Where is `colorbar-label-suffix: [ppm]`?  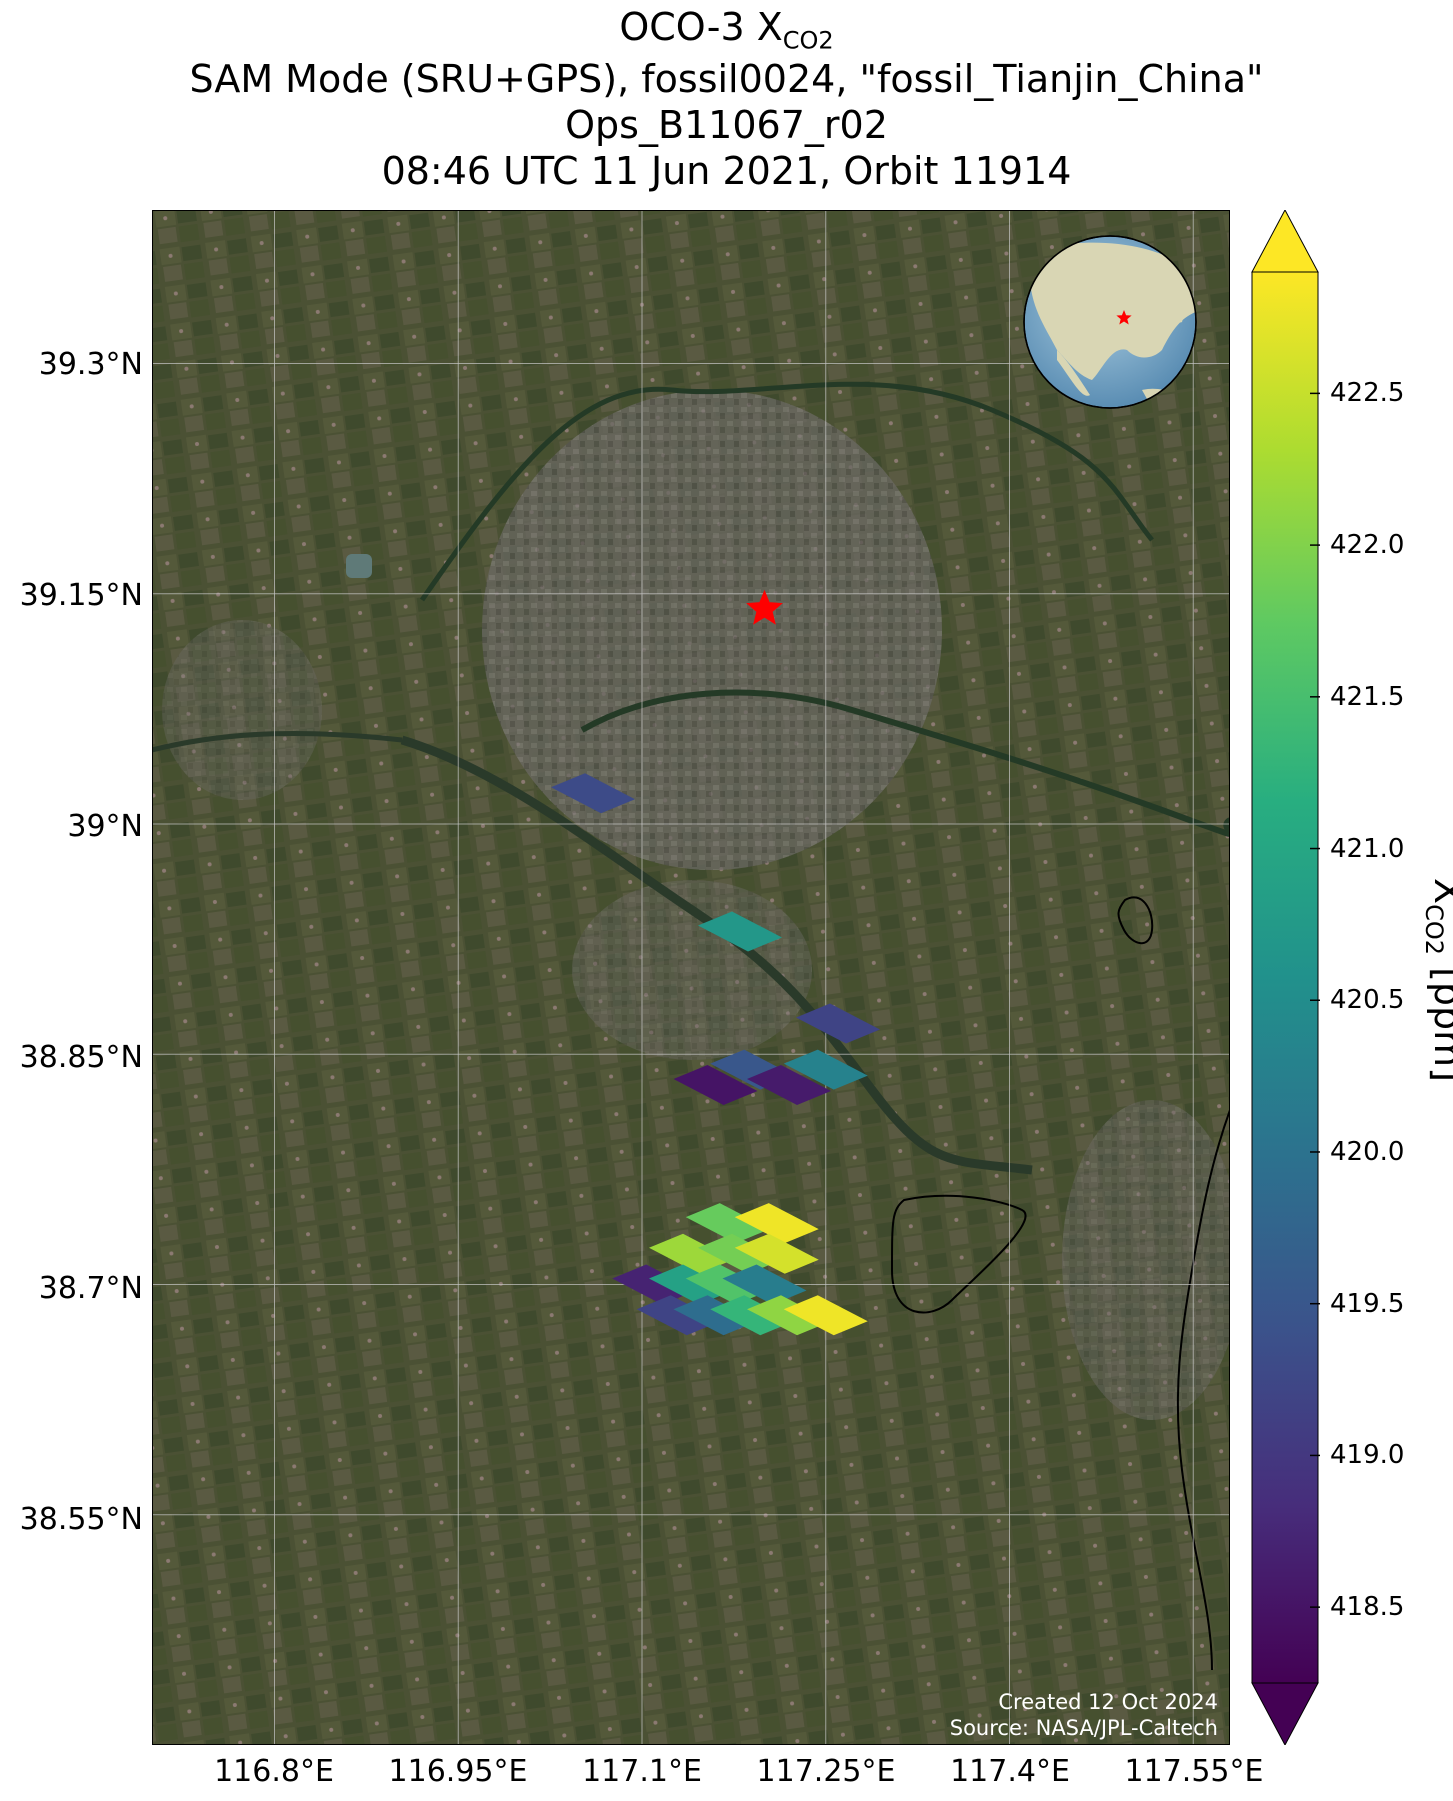 colorbar-label-suffix: [ppm] is located at coordinates (1439, 1024).